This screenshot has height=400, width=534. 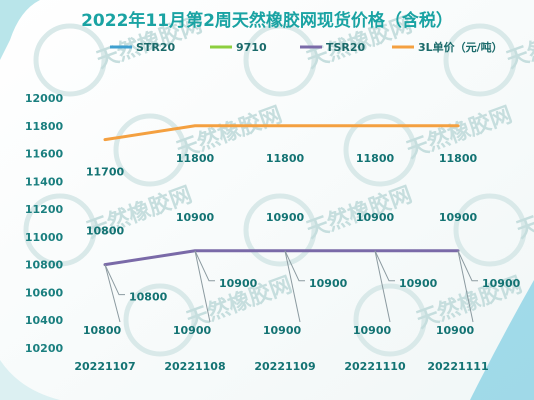 What do you see at coordinates (44, 320) in the screenshot?
I see `y-tick-10400: 10400` at bounding box center [44, 320].